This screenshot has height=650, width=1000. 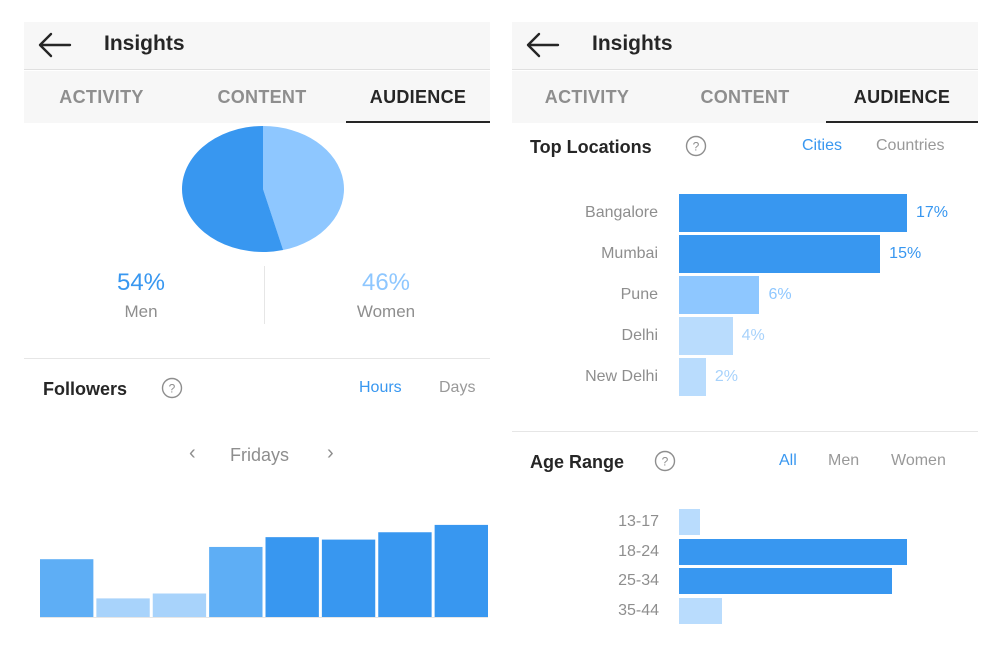 I want to click on chevron-left-icon: ‹, so click(x=192, y=453).